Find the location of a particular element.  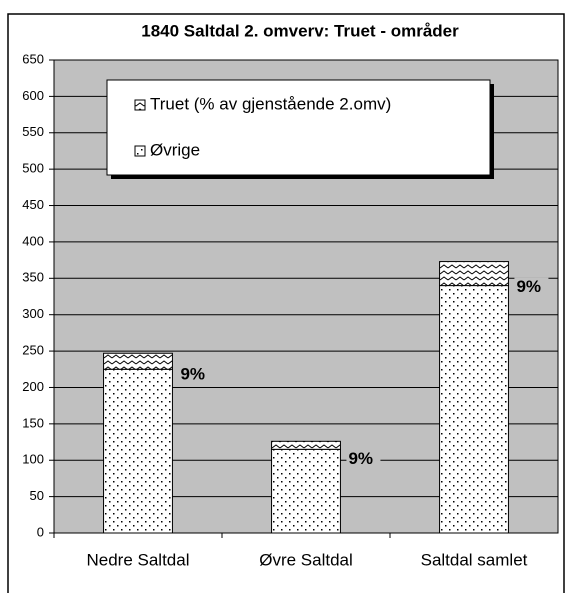

y-tick-label: 50 is located at coordinates (37, 495).